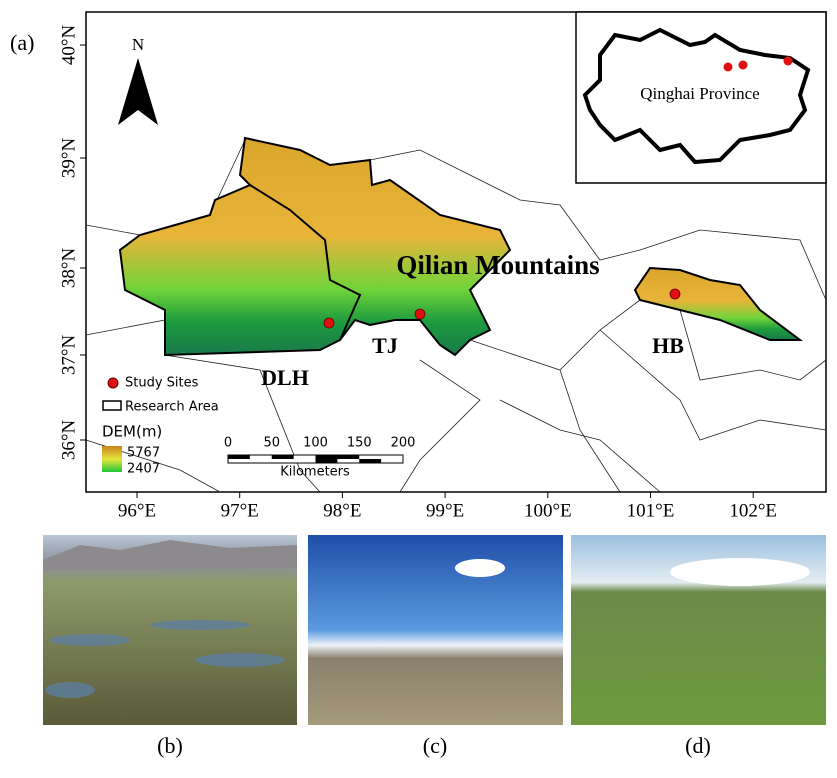 The image size is (837, 778). Describe the element at coordinates (137, 510) in the screenshot. I see `lon-label: 96°E` at that location.